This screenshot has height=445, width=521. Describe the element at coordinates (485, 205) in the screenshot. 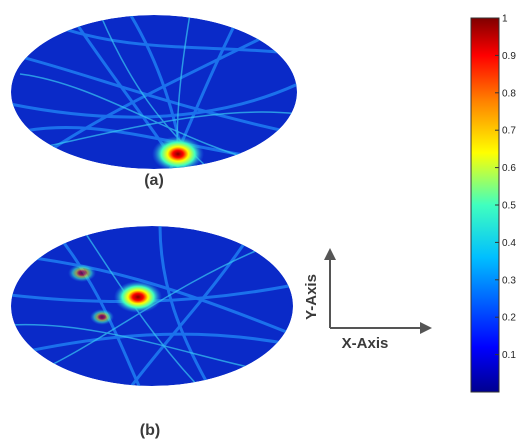

I see `colorbar-gradient` at that location.